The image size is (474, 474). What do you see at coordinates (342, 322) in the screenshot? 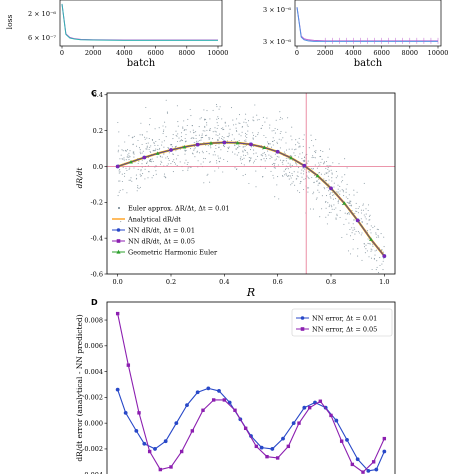
I see `panel-d-legend-box` at bounding box center [342, 322].